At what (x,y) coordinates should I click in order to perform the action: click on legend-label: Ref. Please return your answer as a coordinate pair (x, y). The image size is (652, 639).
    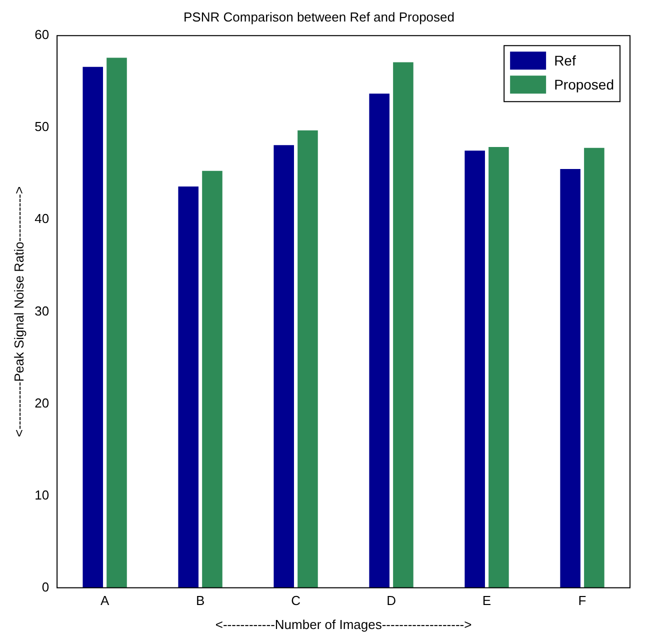
    Looking at the image, I should click on (565, 60).